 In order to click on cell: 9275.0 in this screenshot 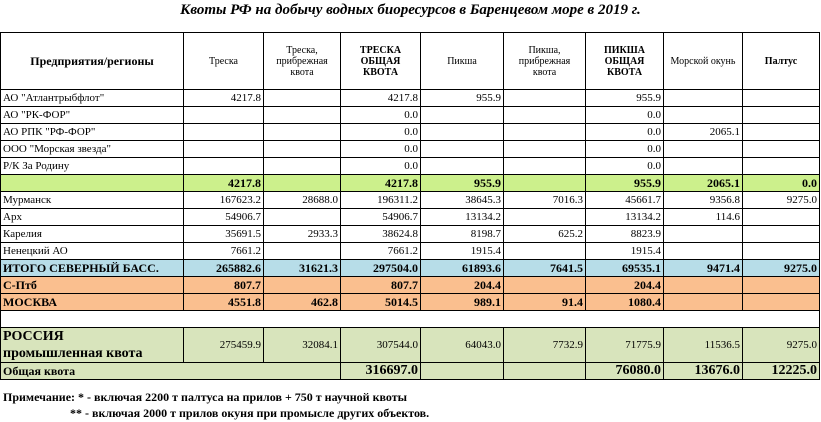, I will do `click(781, 345)`.